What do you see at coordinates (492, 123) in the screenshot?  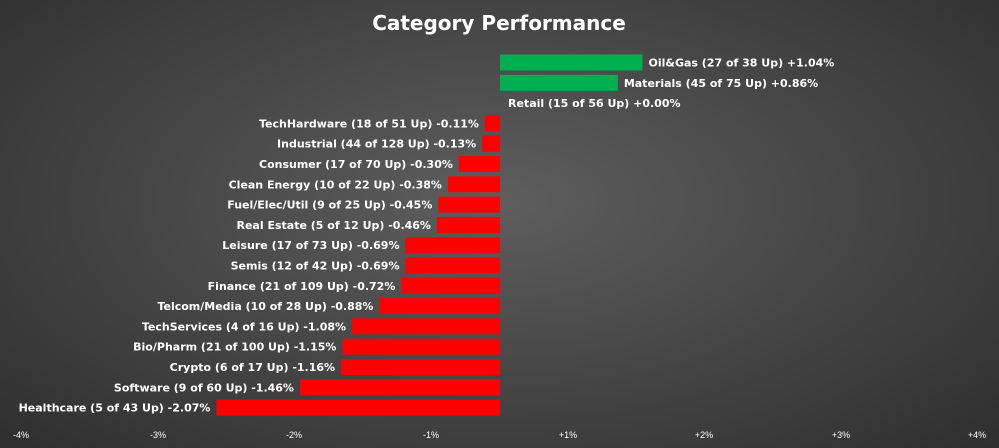 I see `bar-techhardware` at bounding box center [492, 123].